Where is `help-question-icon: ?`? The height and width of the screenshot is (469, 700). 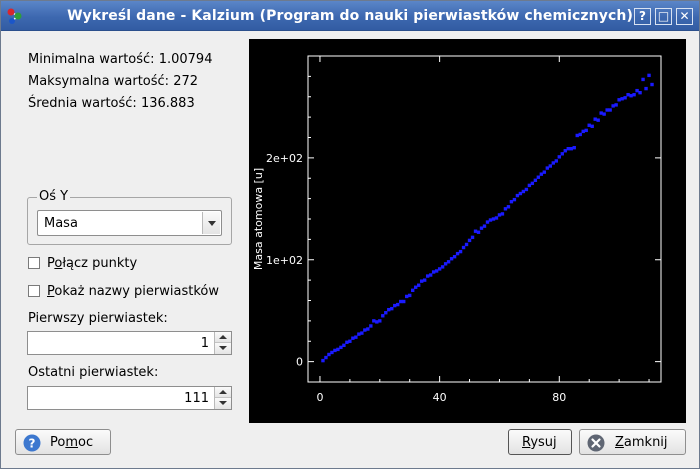
help-question-icon: ? is located at coordinates (642, 16).